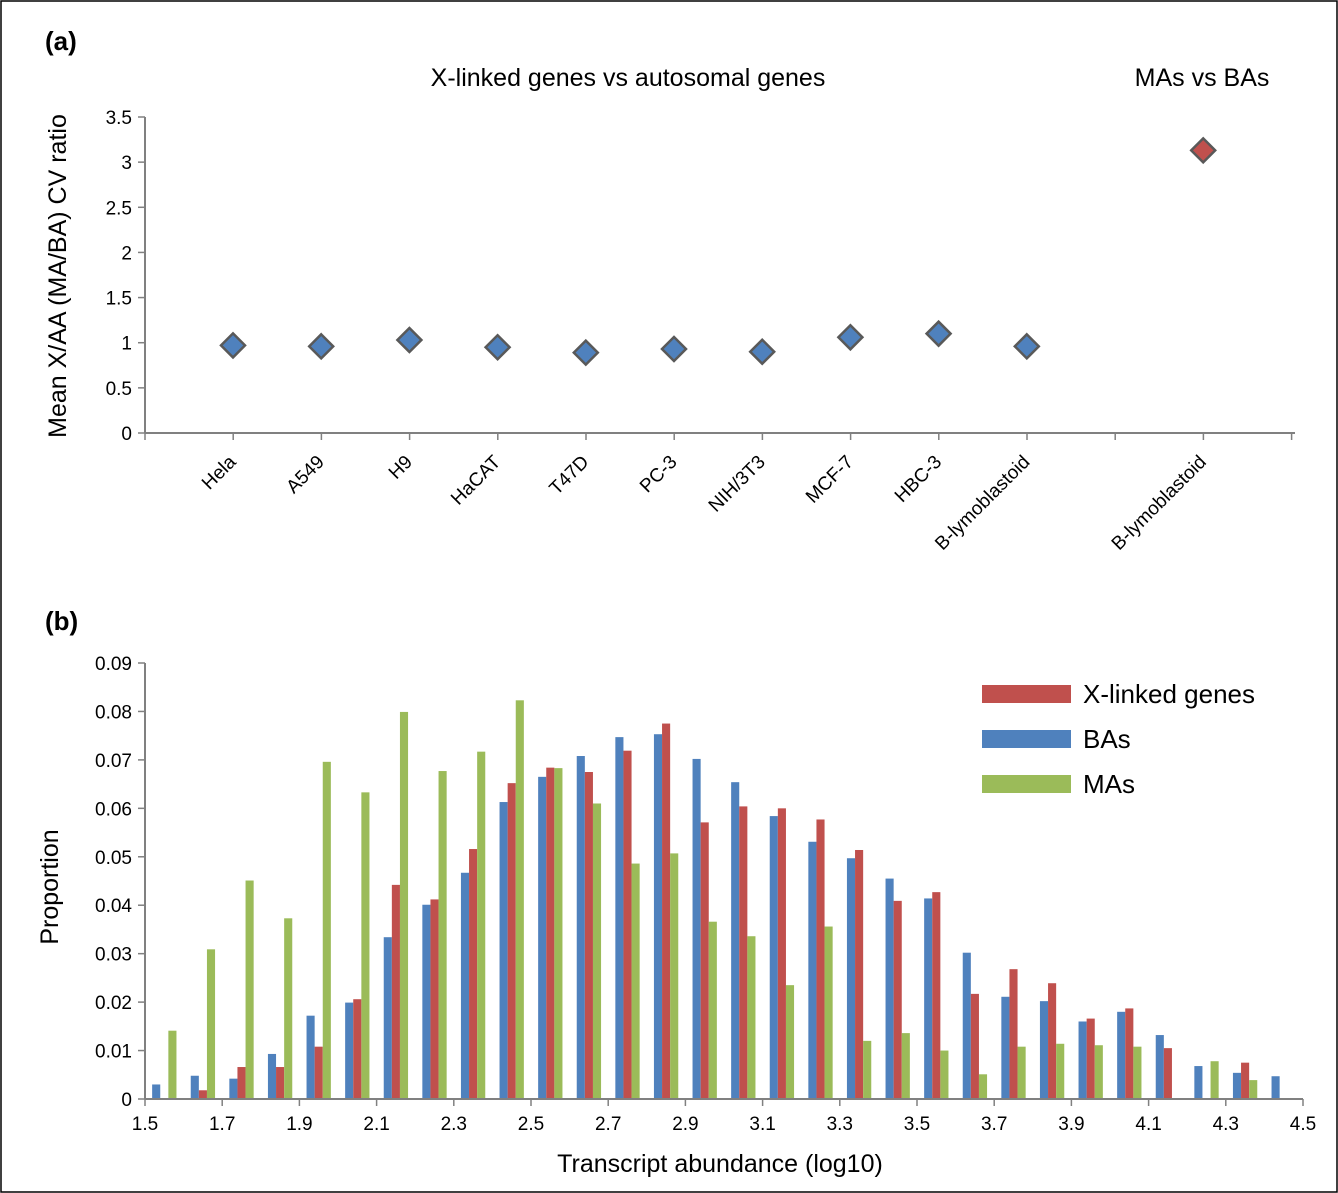 This screenshot has height=1193, width=1338. I want to click on panel-b-x-tick-label: 3.3, so click(840, 1124).